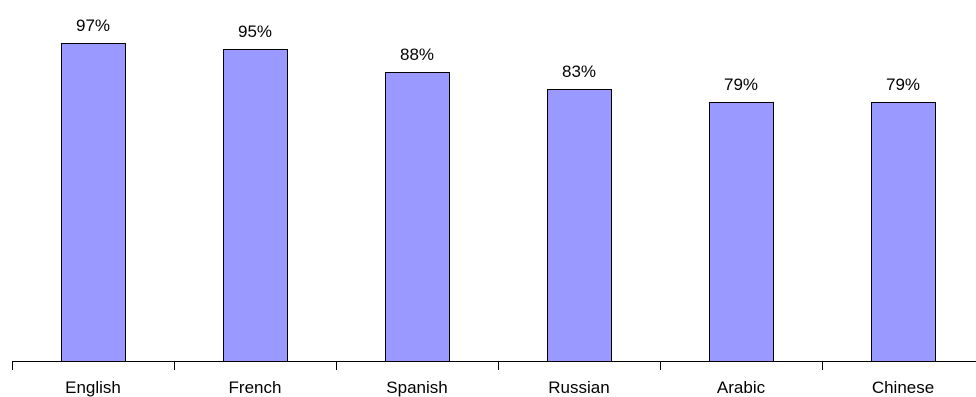 This screenshot has height=397, width=976. I want to click on data-label-spanish: 88%, so click(417, 54).